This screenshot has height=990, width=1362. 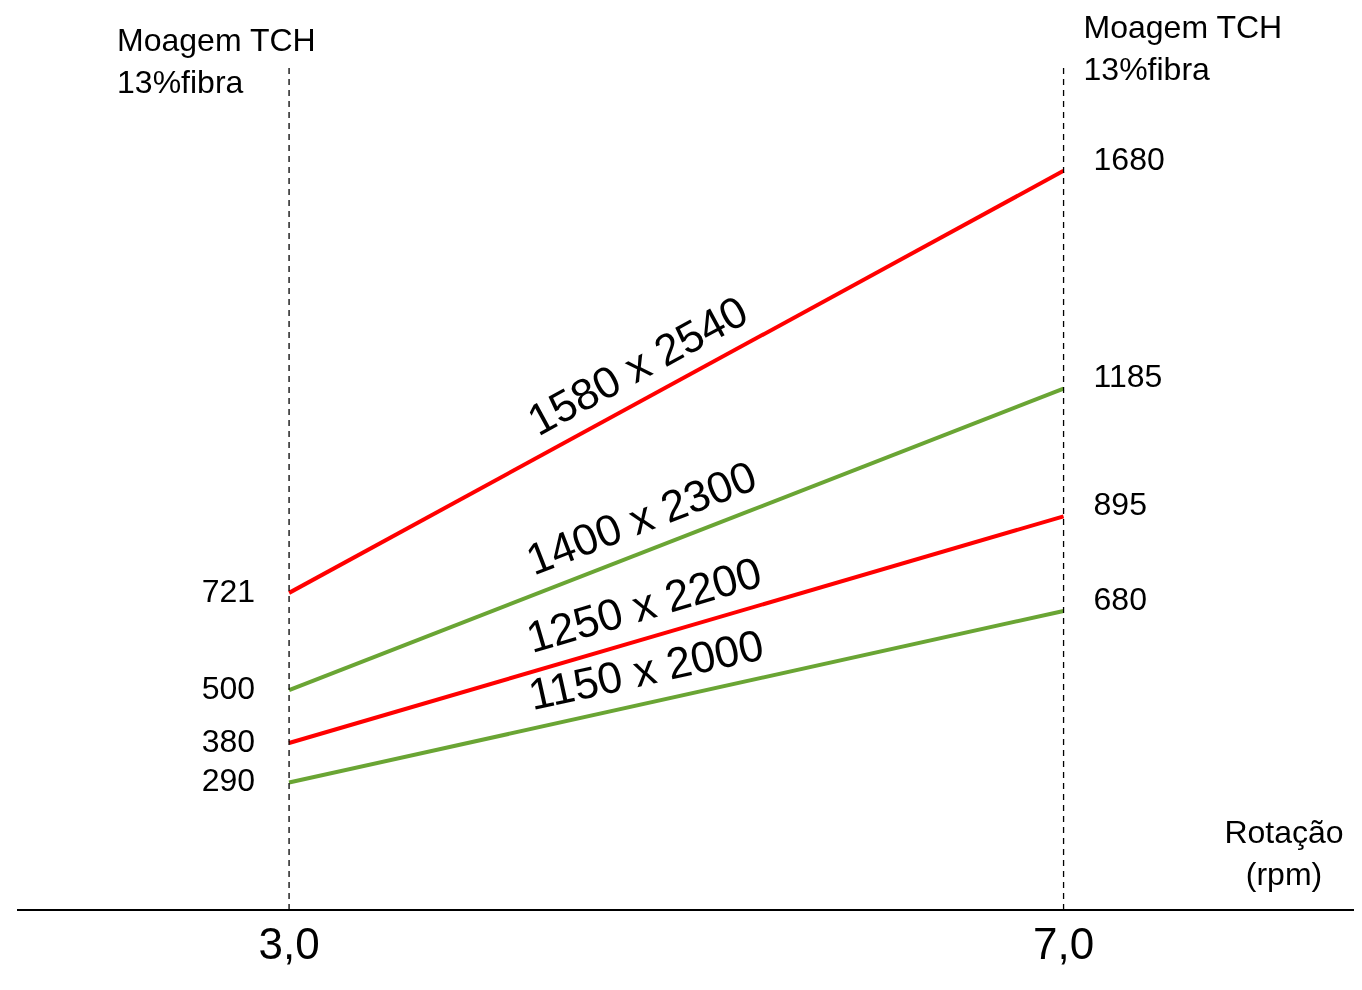 What do you see at coordinates (1128, 376) in the screenshot?
I see `data-label: 1185` at bounding box center [1128, 376].